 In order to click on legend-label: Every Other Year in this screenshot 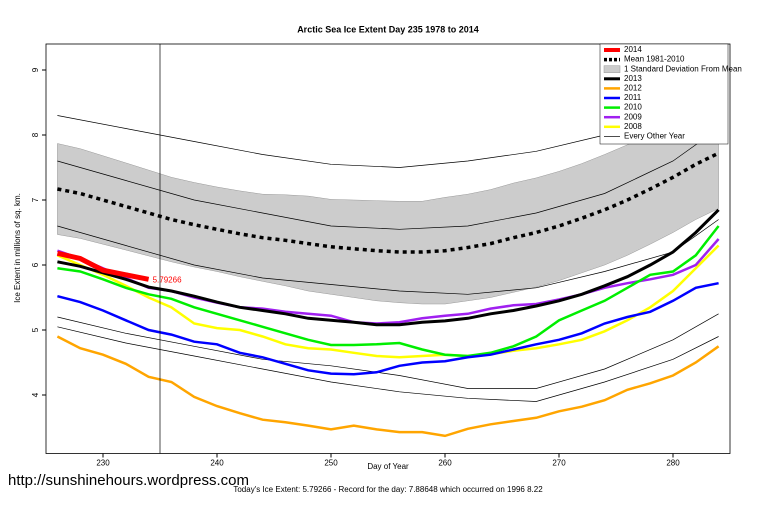, I will do `click(654, 136)`.